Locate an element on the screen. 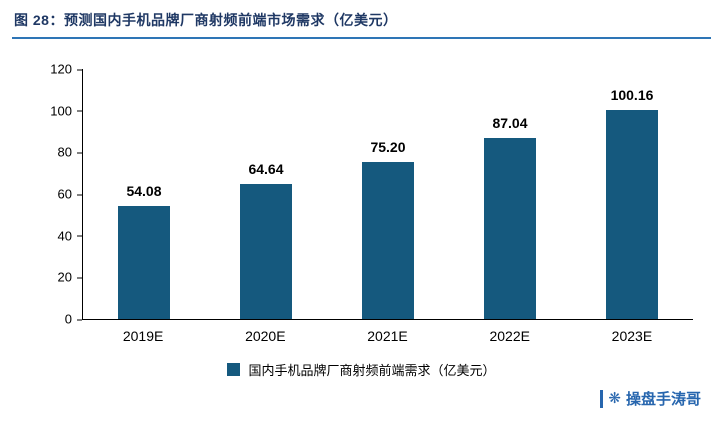 This screenshot has height=421, width=723. y-tick-label: 100 is located at coordinates (66, 111).